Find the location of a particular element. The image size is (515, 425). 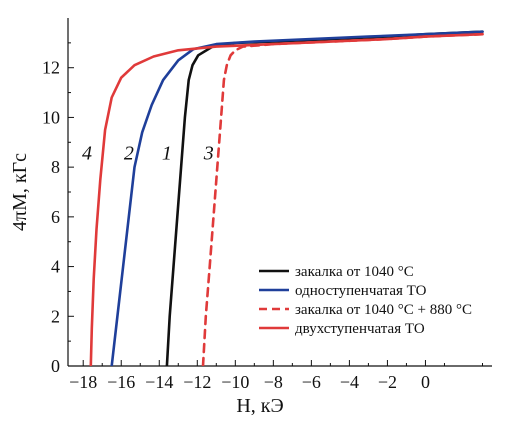

x-tick-label: −6 is located at coordinates (311, 382).